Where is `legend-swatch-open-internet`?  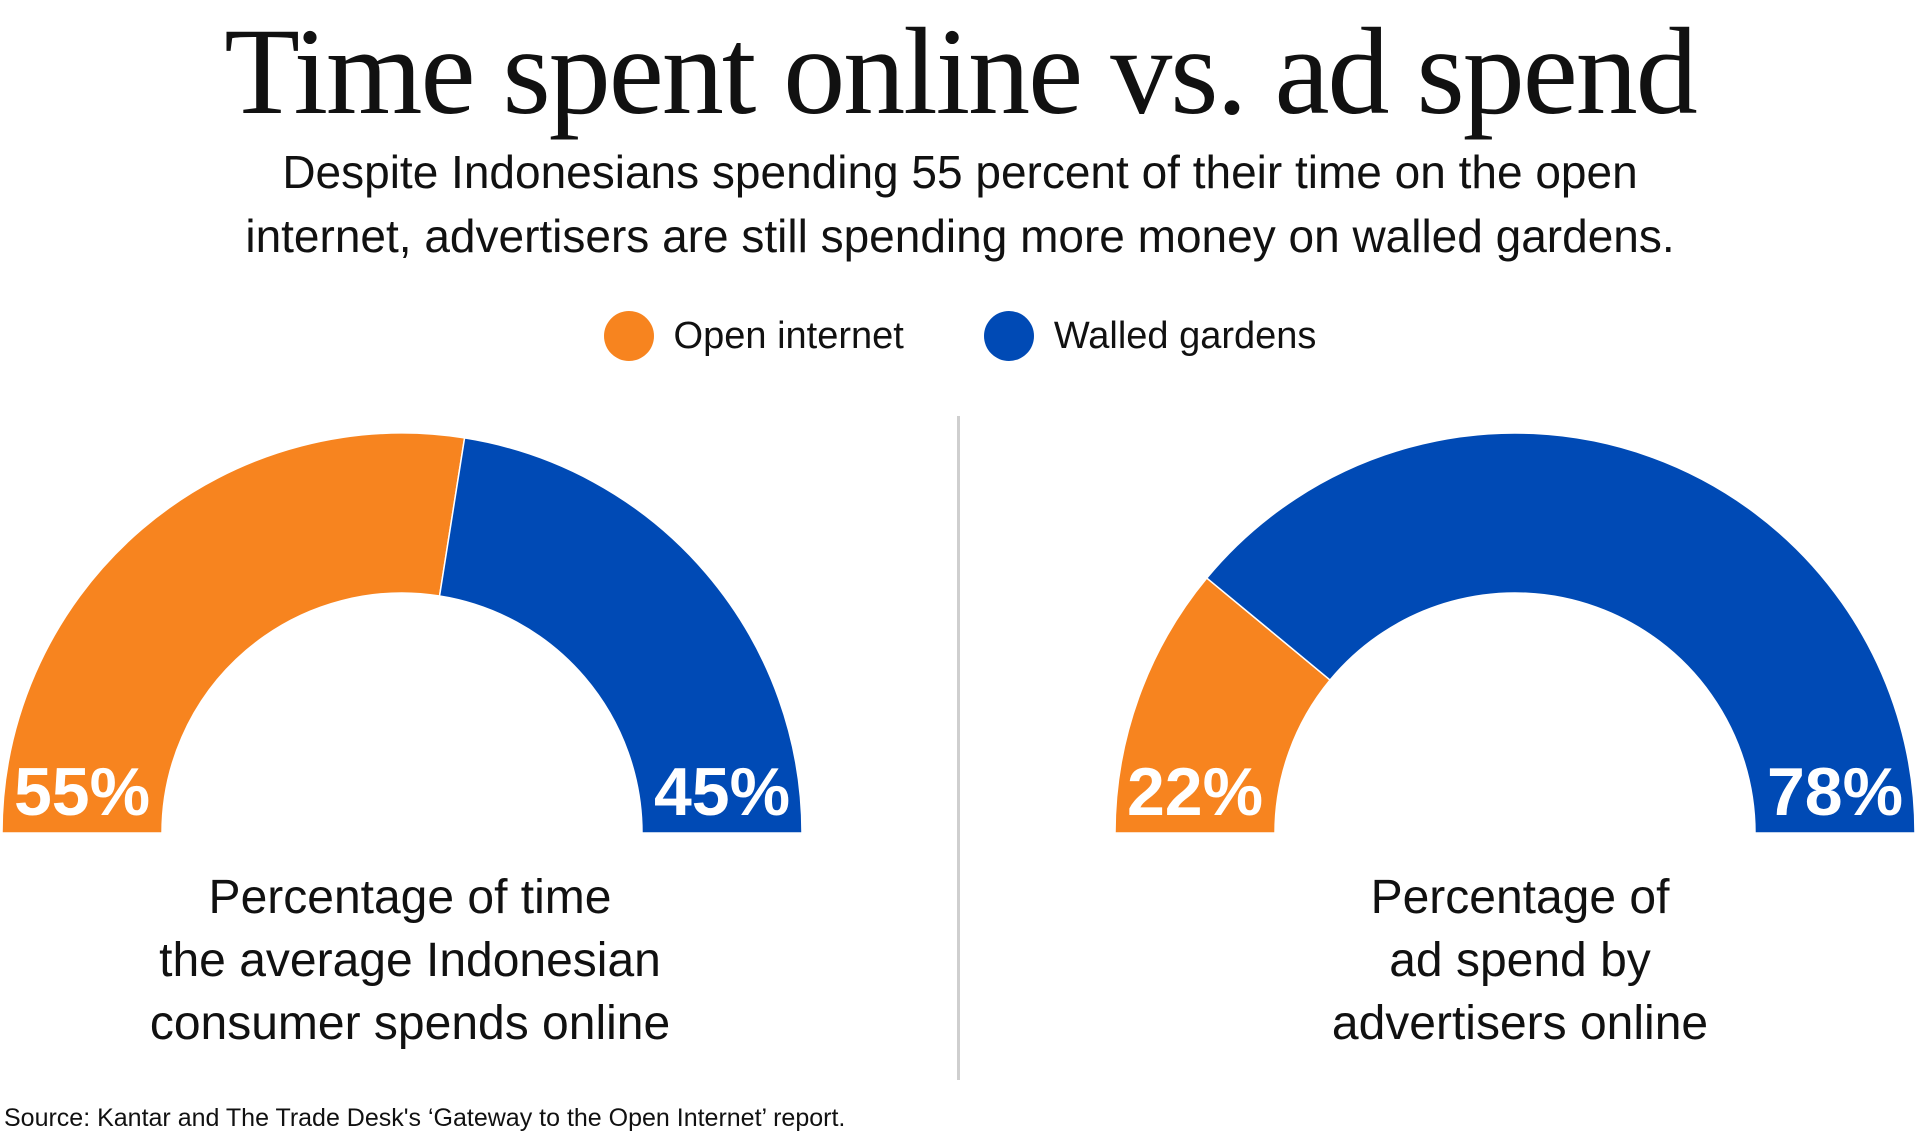
legend-swatch-open-internet is located at coordinates (628, 336).